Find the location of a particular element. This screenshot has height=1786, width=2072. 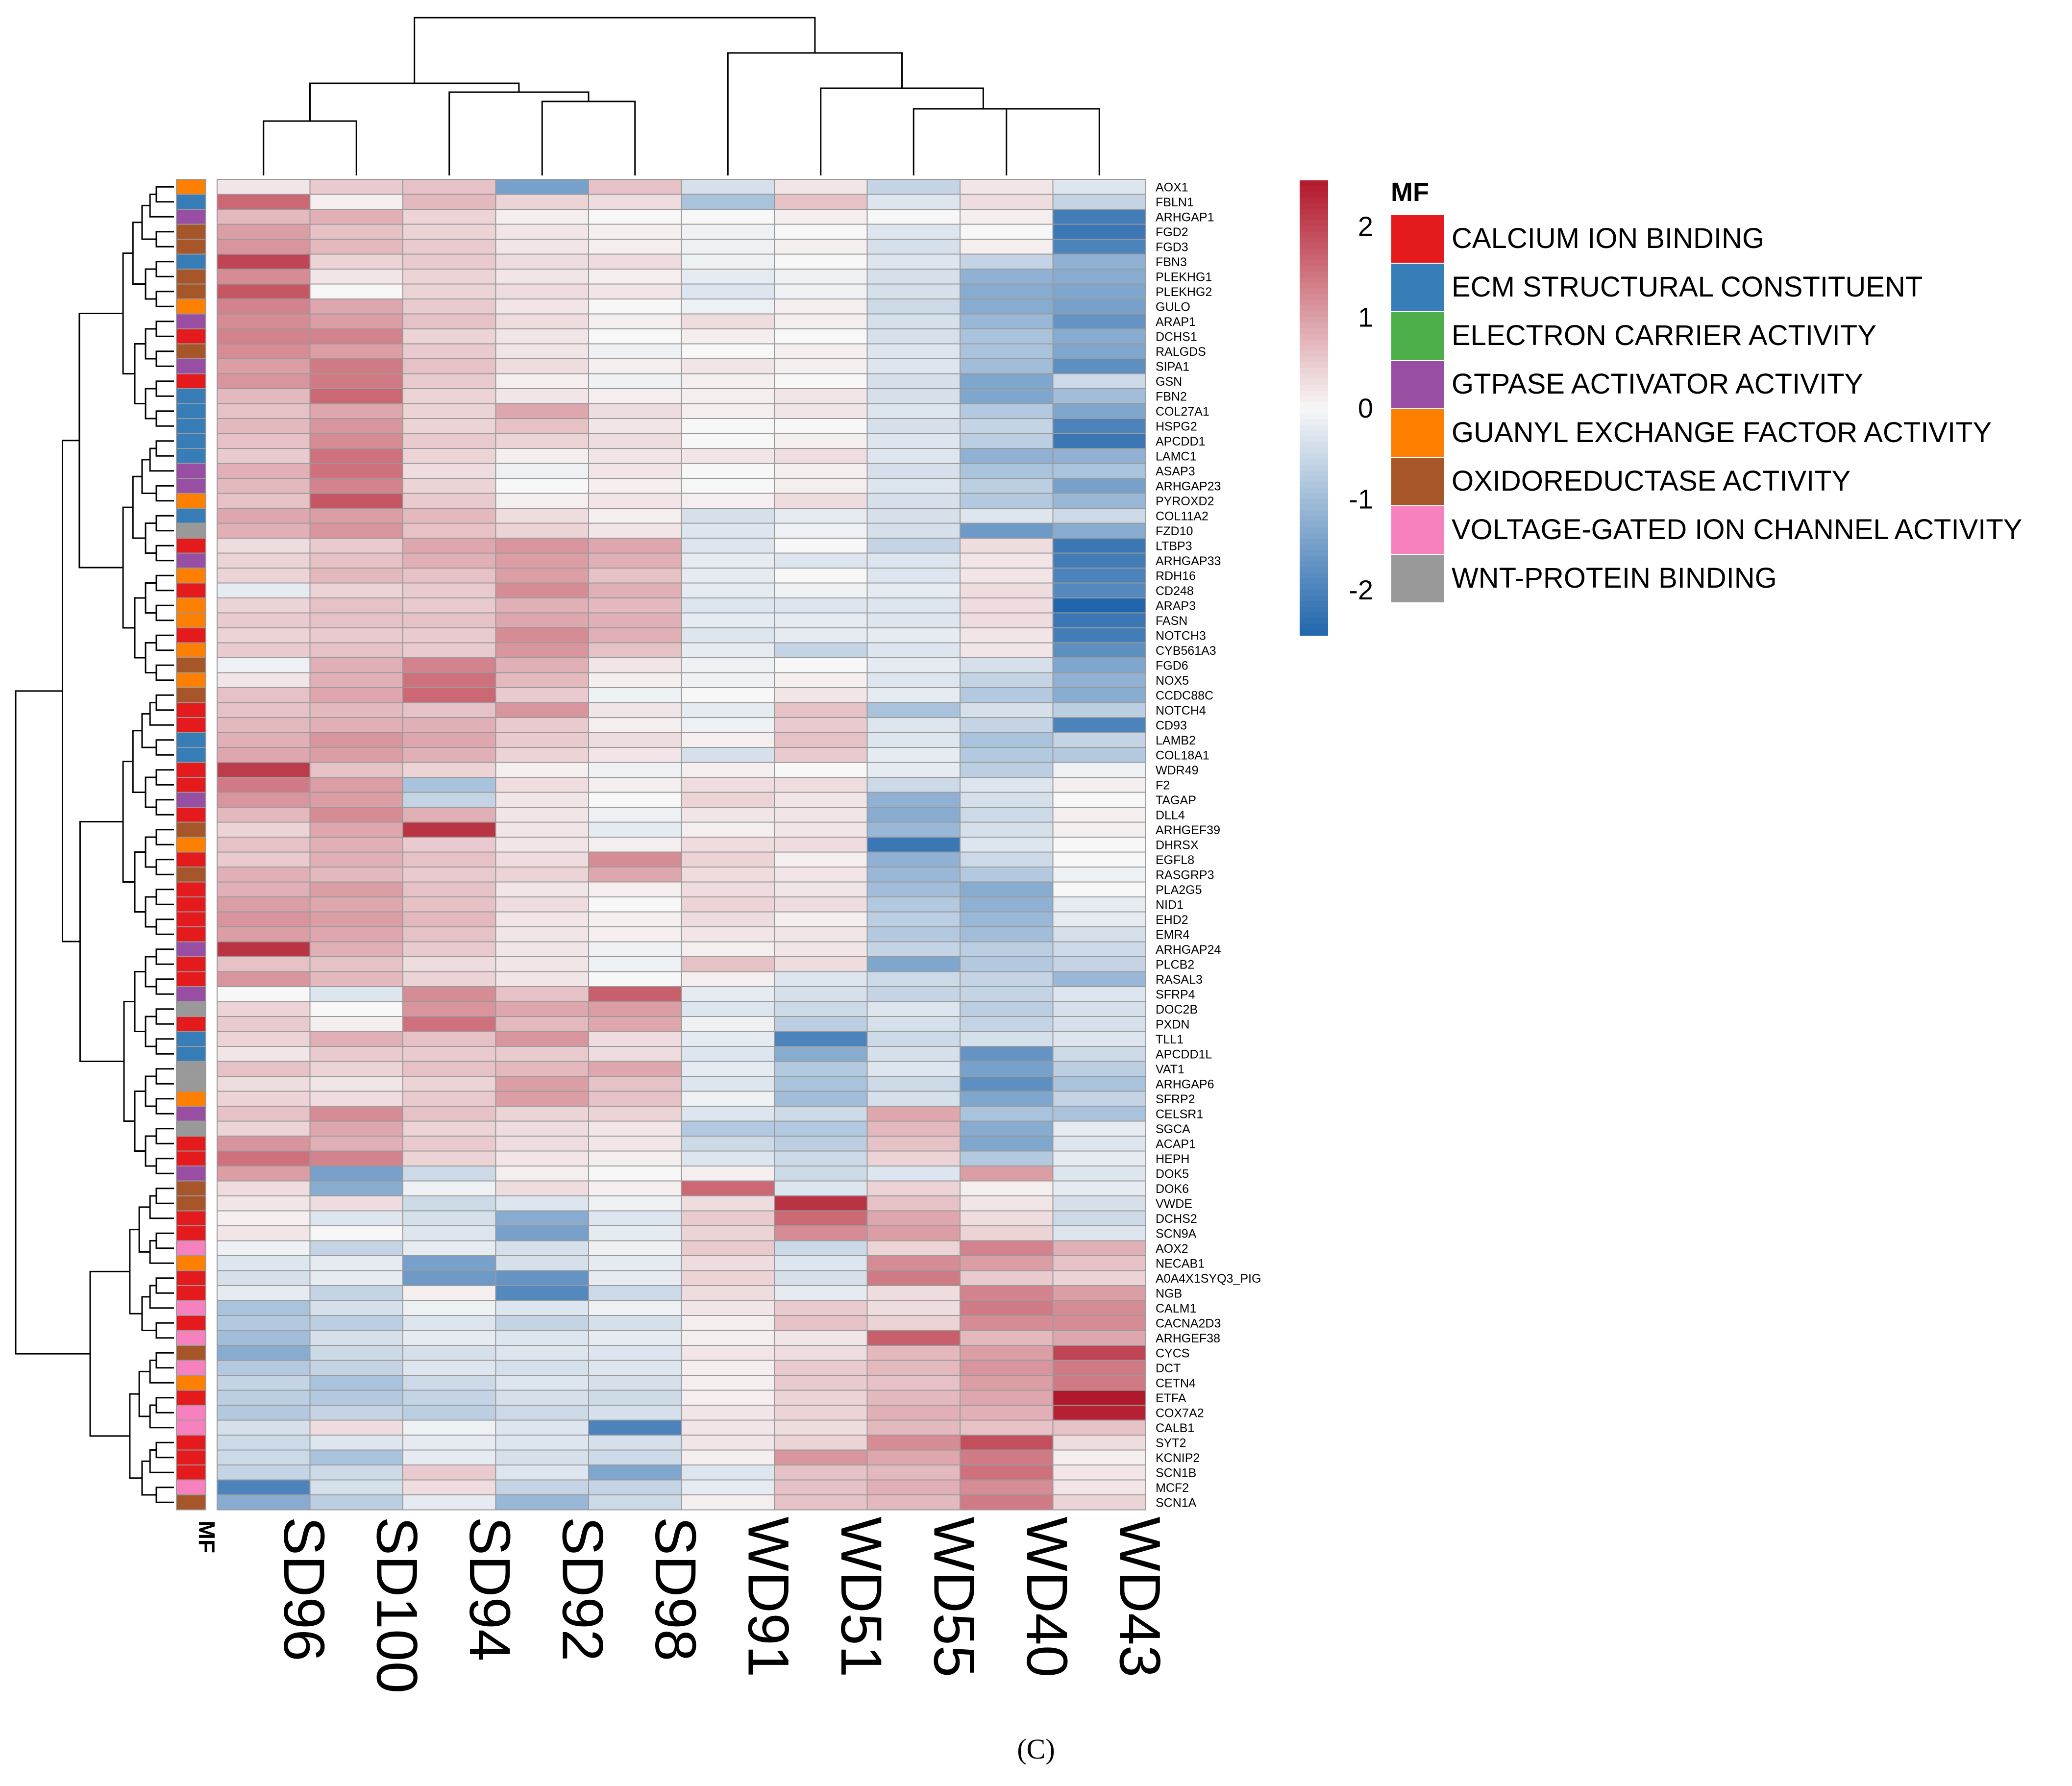

heatmap-cell-CELSR1-WD43 is located at coordinates (1099, 1114).